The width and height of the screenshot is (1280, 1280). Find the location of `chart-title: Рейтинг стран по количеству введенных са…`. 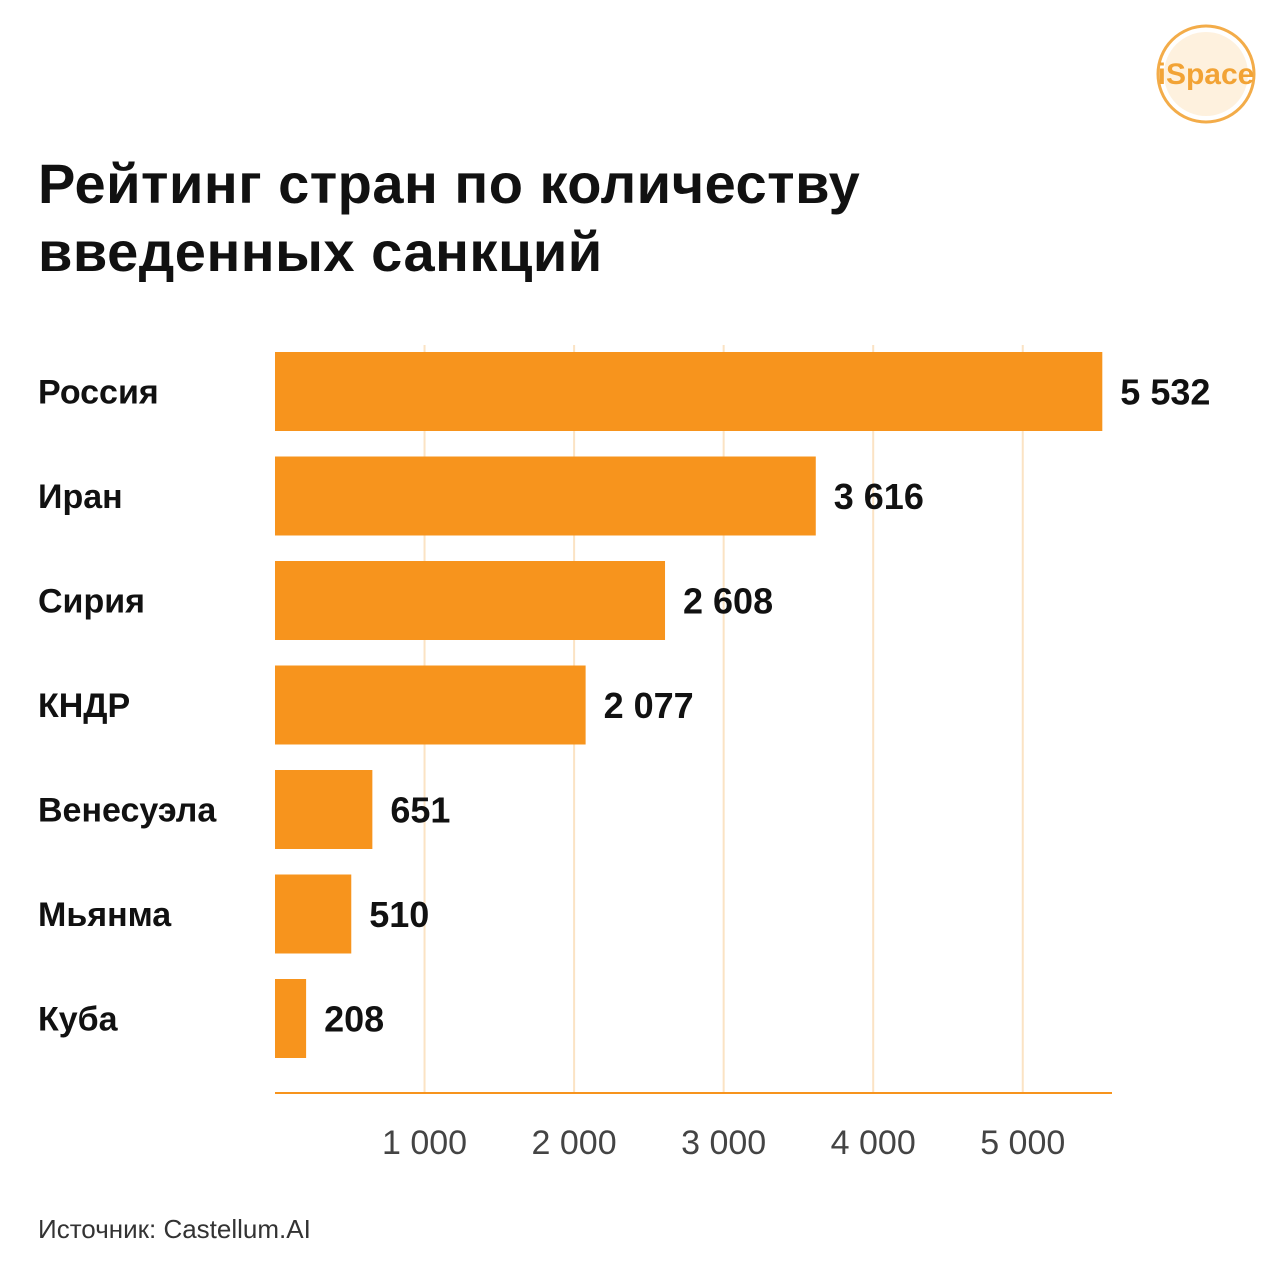

chart-title: Рейтинг стран по количеству введенных са… is located at coordinates (449, 217).